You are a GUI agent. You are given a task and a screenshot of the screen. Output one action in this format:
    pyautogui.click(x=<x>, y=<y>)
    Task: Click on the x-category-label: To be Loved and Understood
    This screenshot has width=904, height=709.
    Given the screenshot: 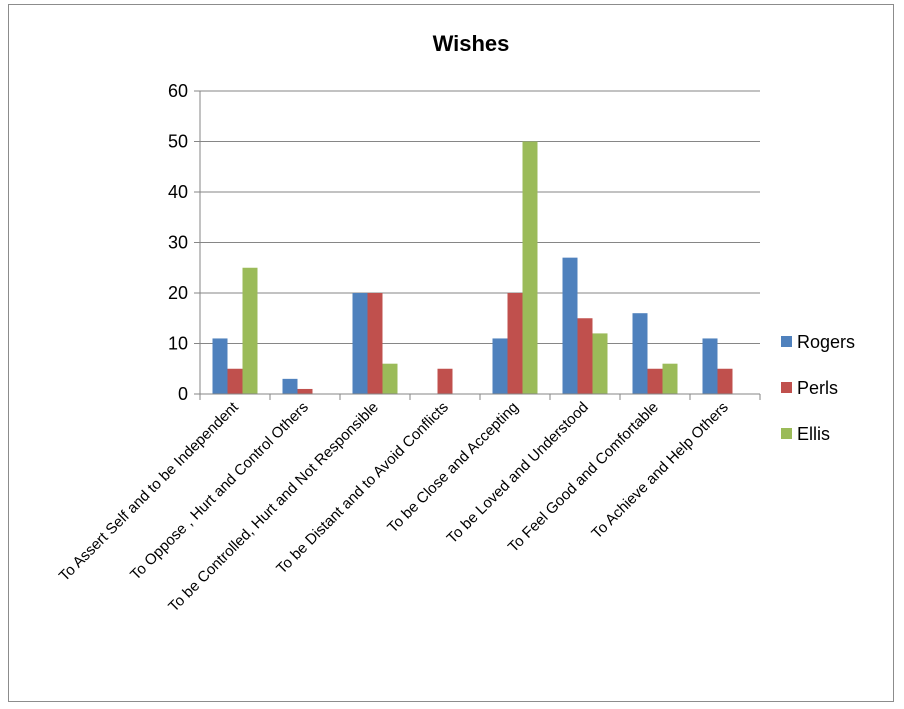 What is the action you would take?
    pyautogui.click(x=518, y=473)
    